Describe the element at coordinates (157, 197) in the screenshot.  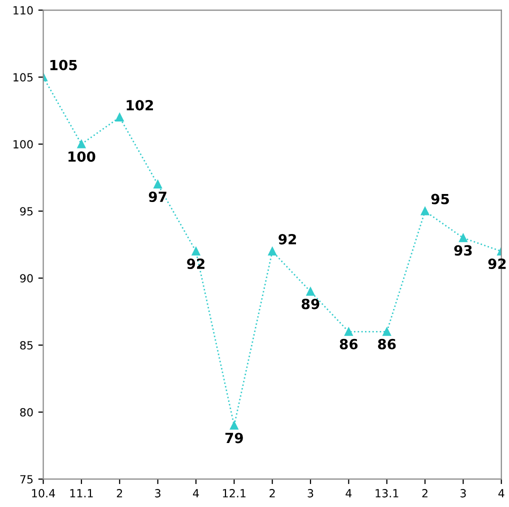
I see `data-label: 97` at that location.